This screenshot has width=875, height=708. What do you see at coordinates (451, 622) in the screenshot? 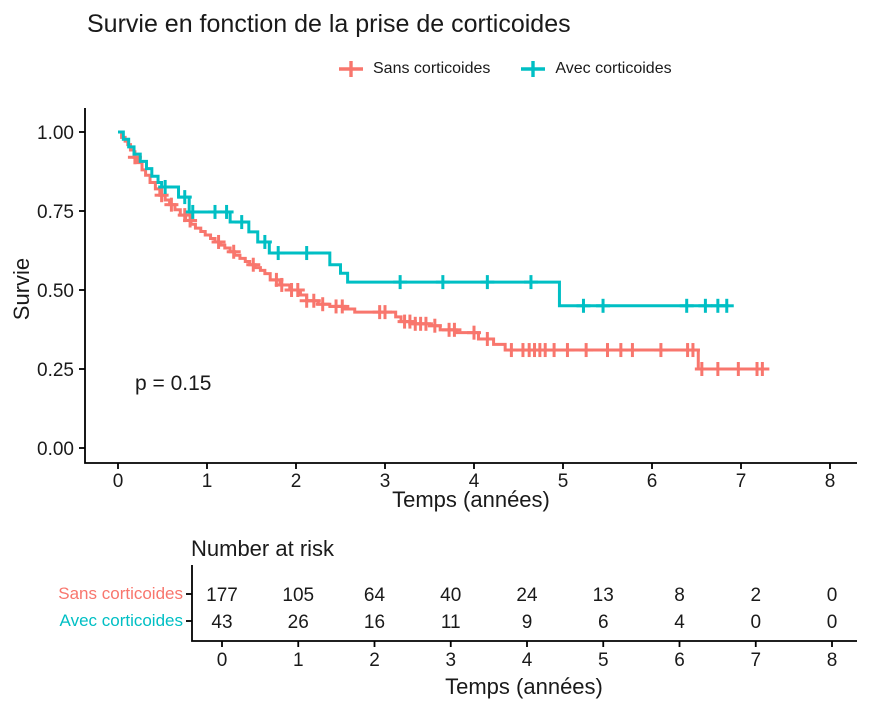
I see `risk-count-avec-corticoides: 11` at bounding box center [451, 622].